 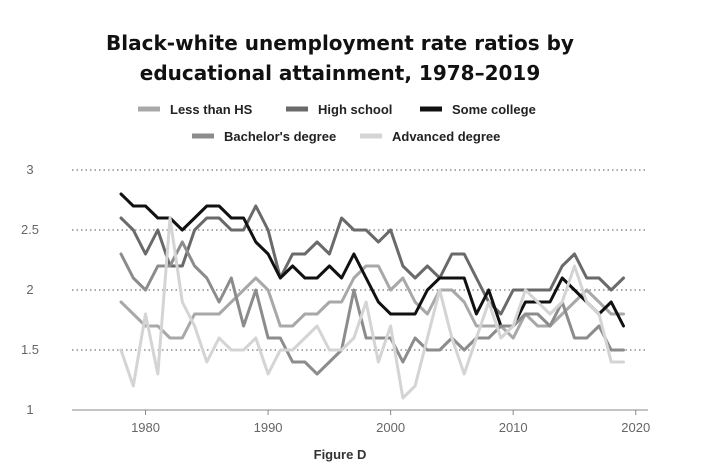 I want to click on y-tick-label: 2.5, so click(x=30, y=229).